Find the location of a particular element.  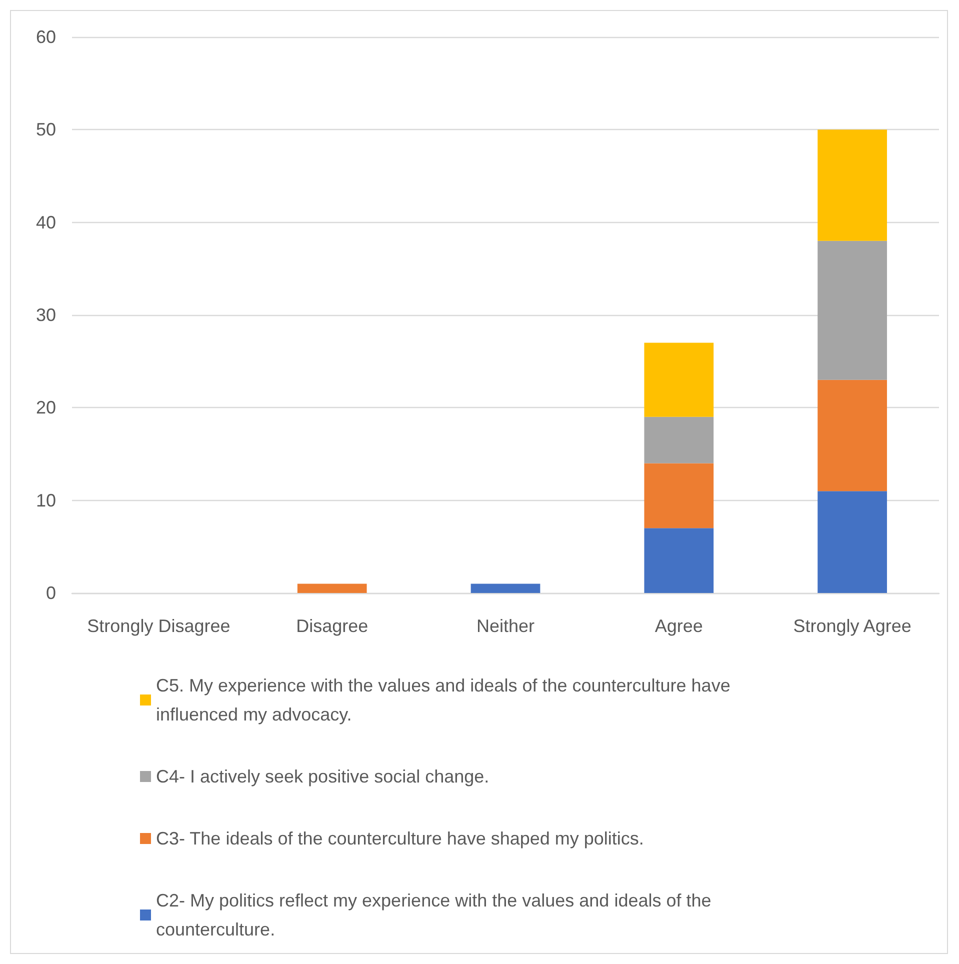

legend-label: C3- The ideals of the counterculture have shaped my politics. is located at coordinates (400, 838).